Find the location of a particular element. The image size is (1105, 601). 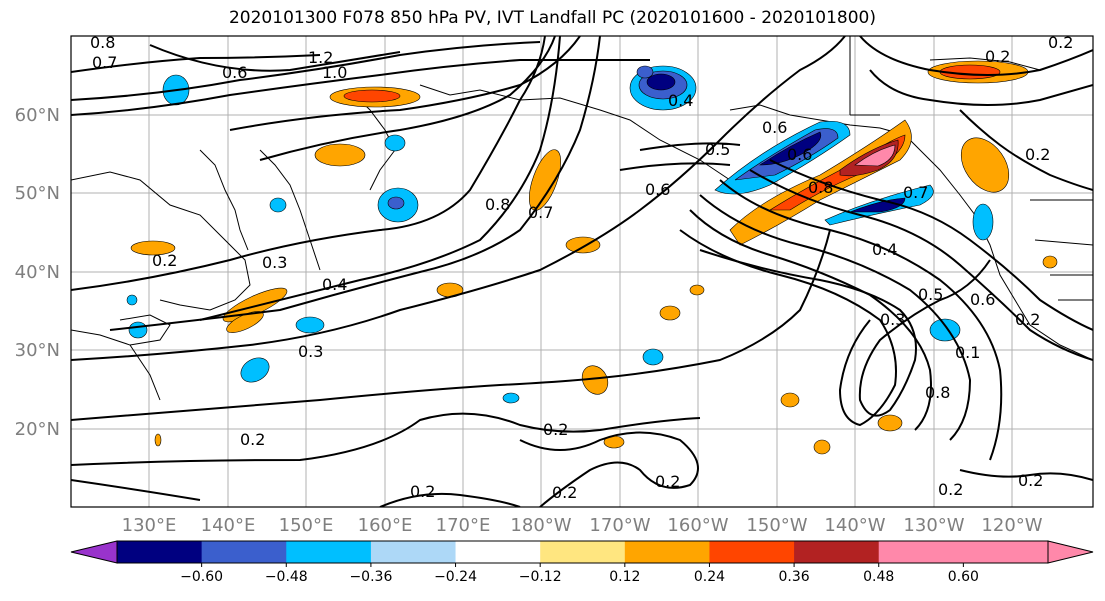

colorbar-tick-label: −0.24 is located at coordinates (455, 577).